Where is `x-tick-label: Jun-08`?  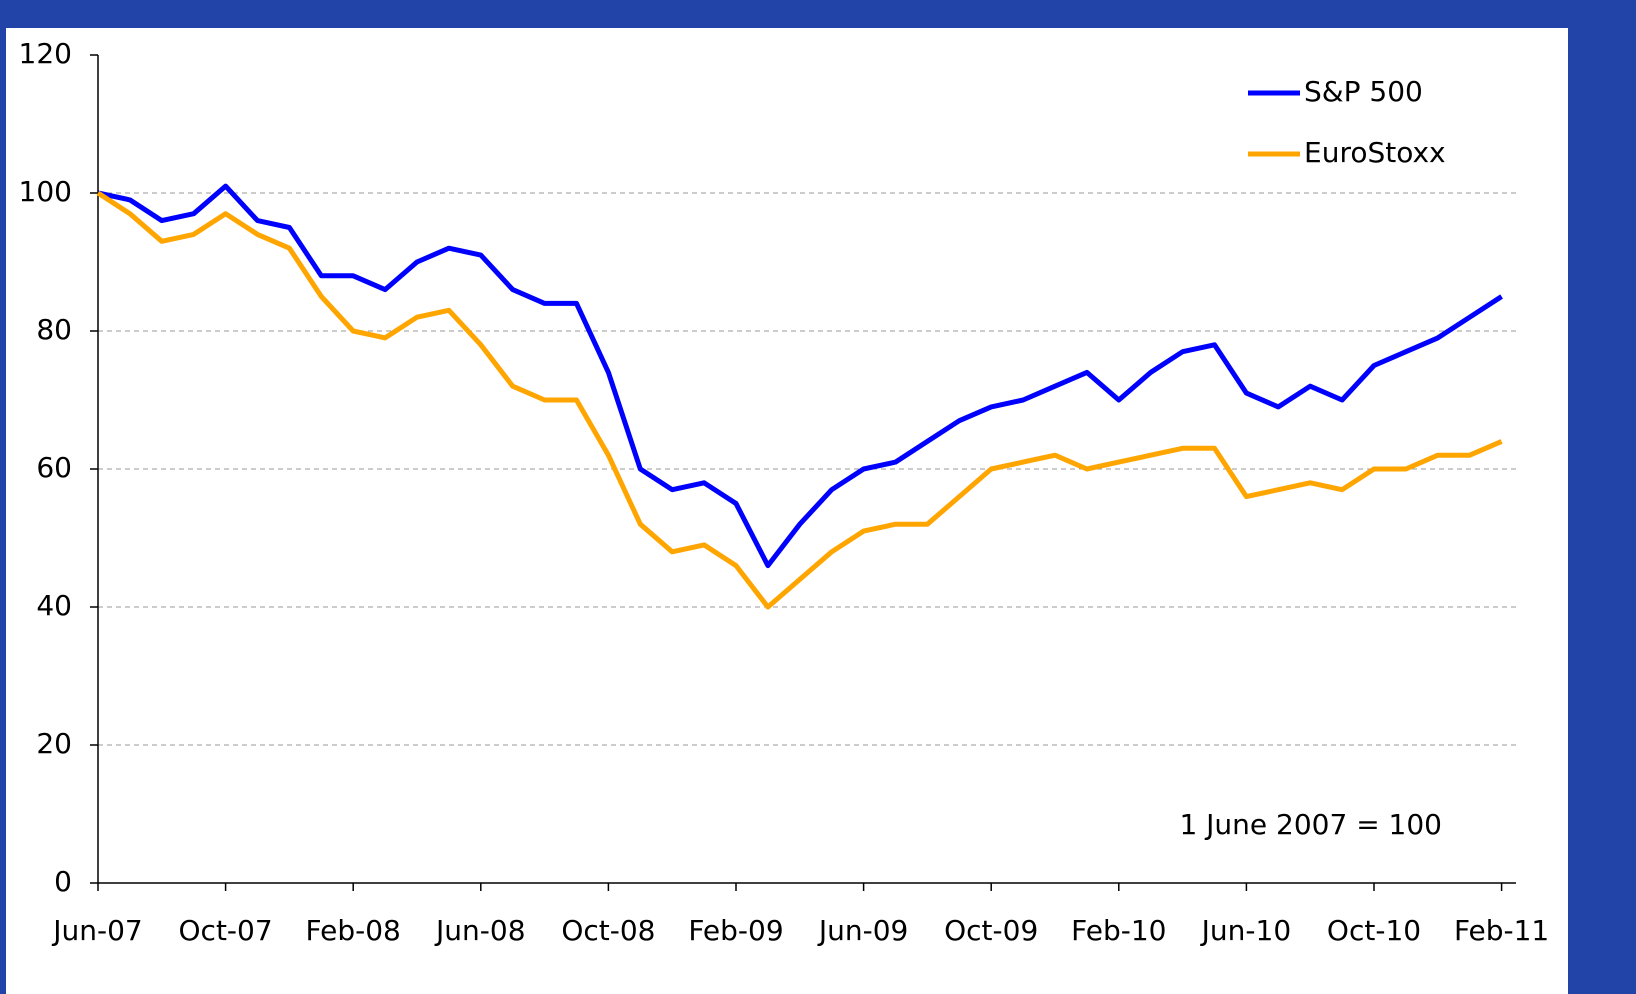
x-tick-label: Jun-08 is located at coordinates (479, 930).